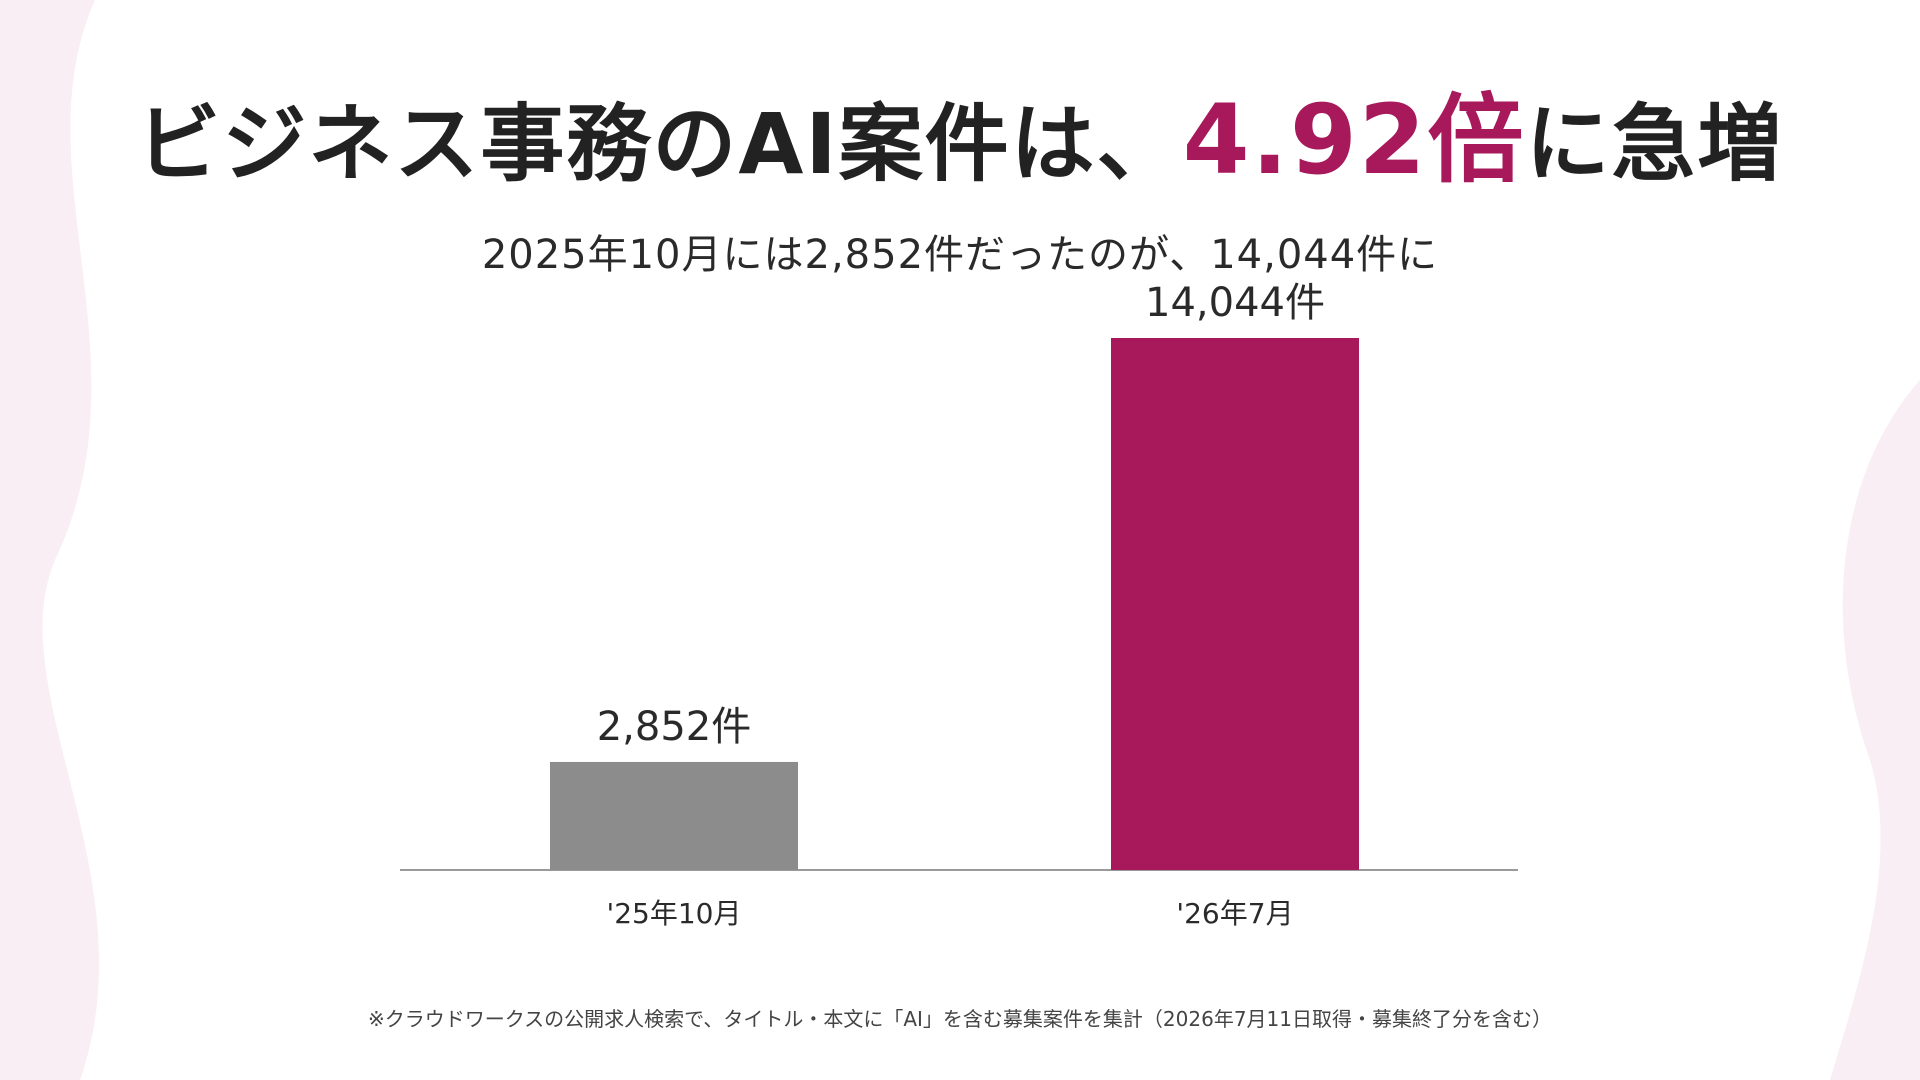  What do you see at coordinates (50, 540) in the screenshot?
I see `left-pink-wave` at bounding box center [50, 540].